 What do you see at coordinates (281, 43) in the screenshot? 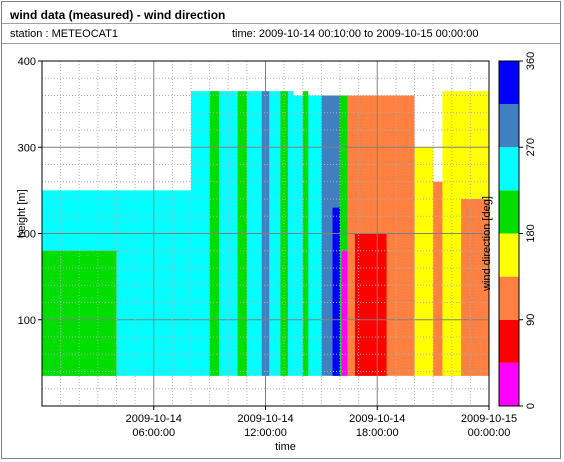
I see `header-divider` at bounding box center [281, 43].